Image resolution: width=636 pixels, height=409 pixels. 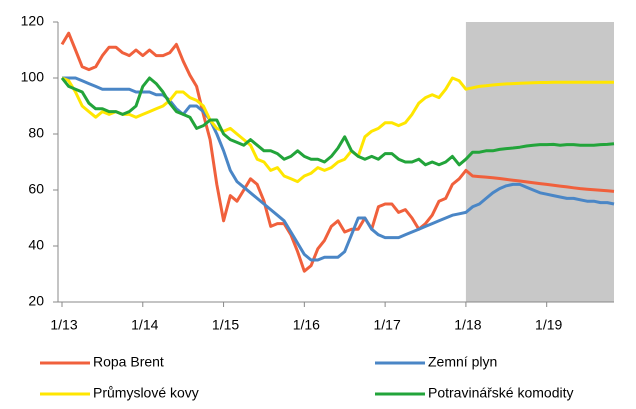 What do you see at coordinates (146, 393) in the screenshot?
I see `legend-label: Průmyslové kovy` at bounding box center [146, 393].